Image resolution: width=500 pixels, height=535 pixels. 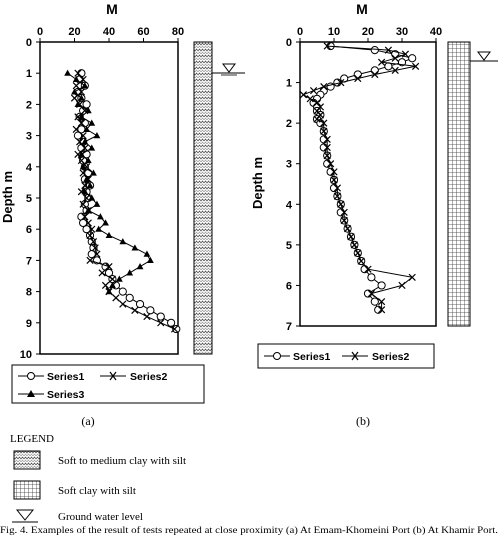 What do you see at coordinates (297, 357) in the screenshot?
I see `panel-b-legend-series1: Series1` at bounding box center [297, 357].